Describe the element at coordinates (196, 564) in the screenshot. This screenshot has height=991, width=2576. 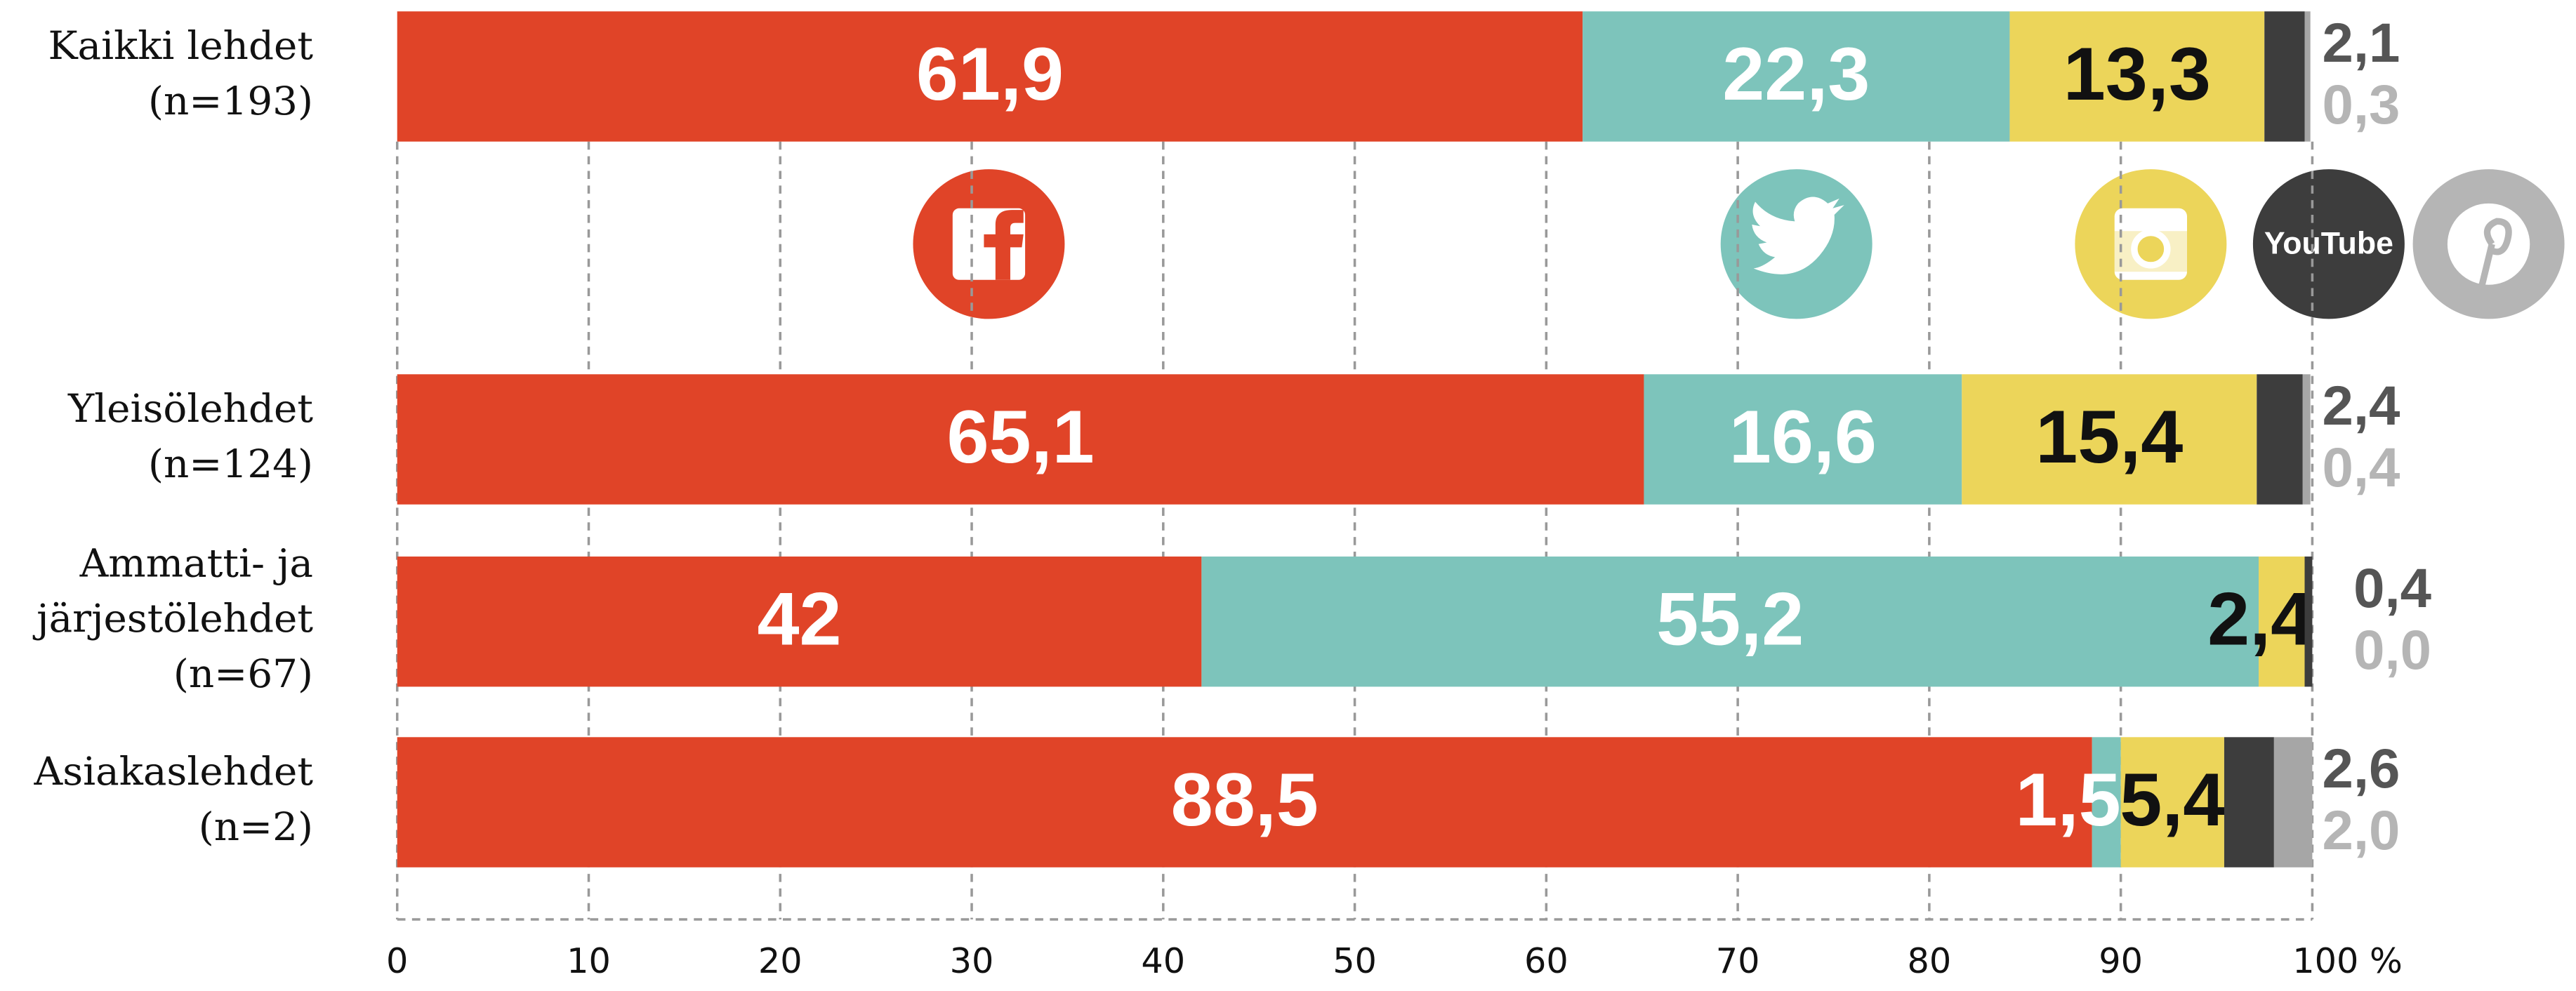
I see `category-label: Ammatti- ja` at that location.